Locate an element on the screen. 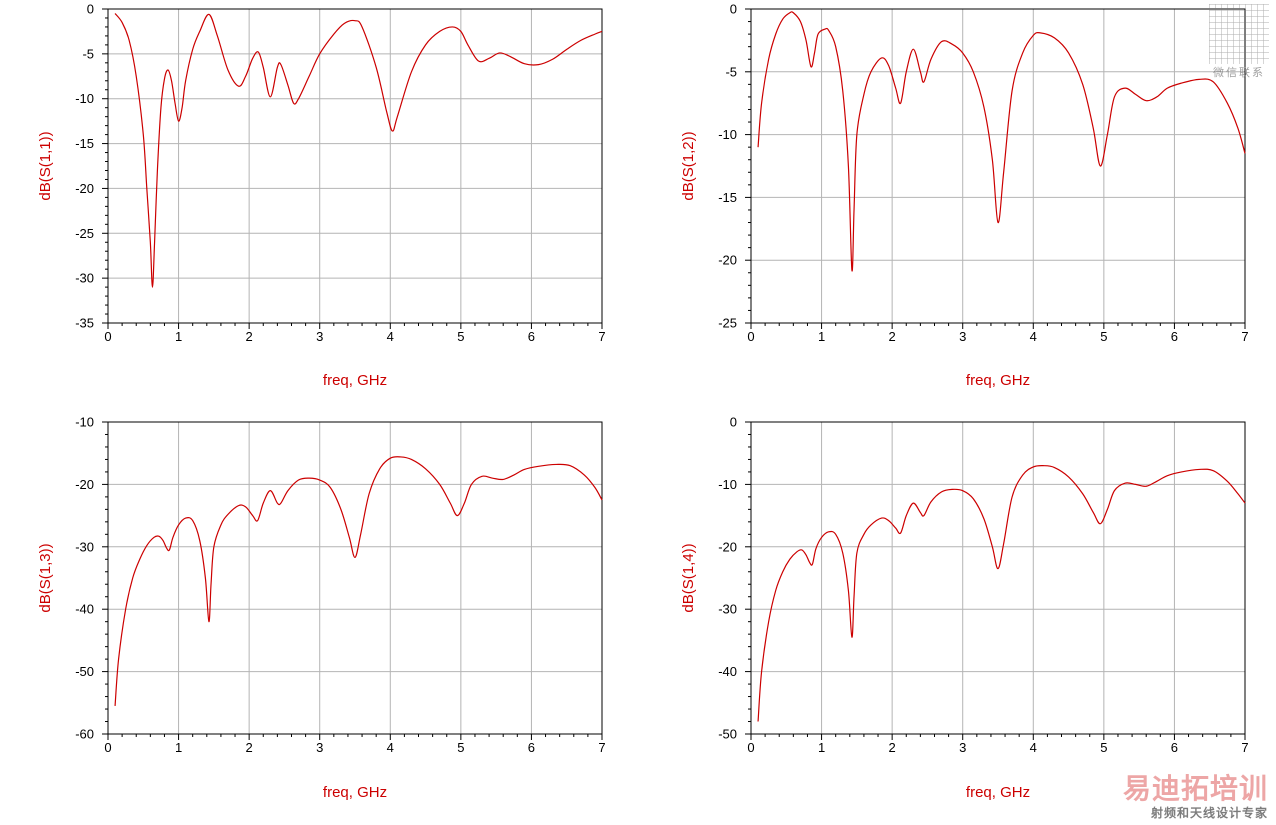 This screenshot has width=1276, height=825. y-axis-label: dB(S(1,1)) is located at coordinates (45, 165).